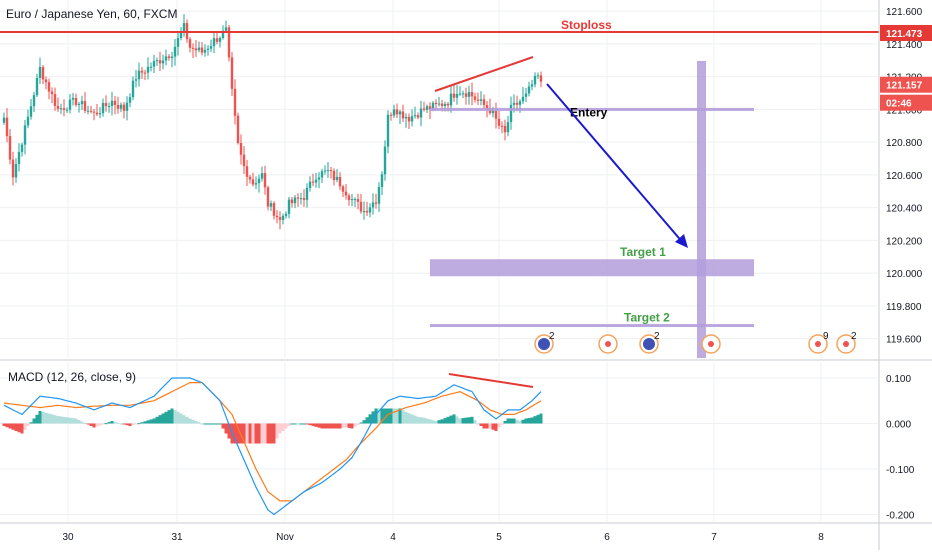  Describe the element at coordinates (904, 12) in the screenshot. I see `price-tick-label: 121.600` at that location.